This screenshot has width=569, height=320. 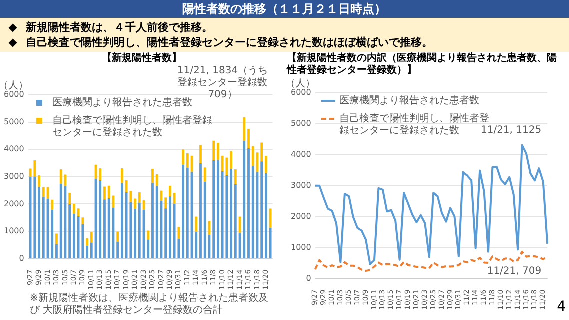 I want to click on legend-label: 自己検査で陽性判明し、陽性者登録センターに登録された数, so click(x=132, y=126).